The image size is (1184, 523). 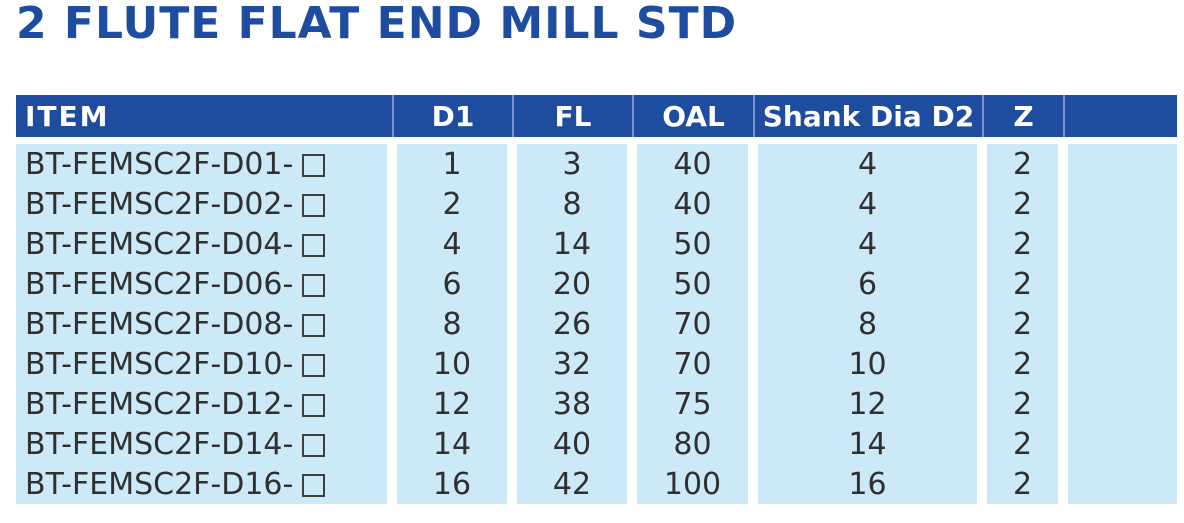 I want to click on table-header-row: ITEM D1 FL OAL Shank Dia D2 Z, so click(x=596, y=116).